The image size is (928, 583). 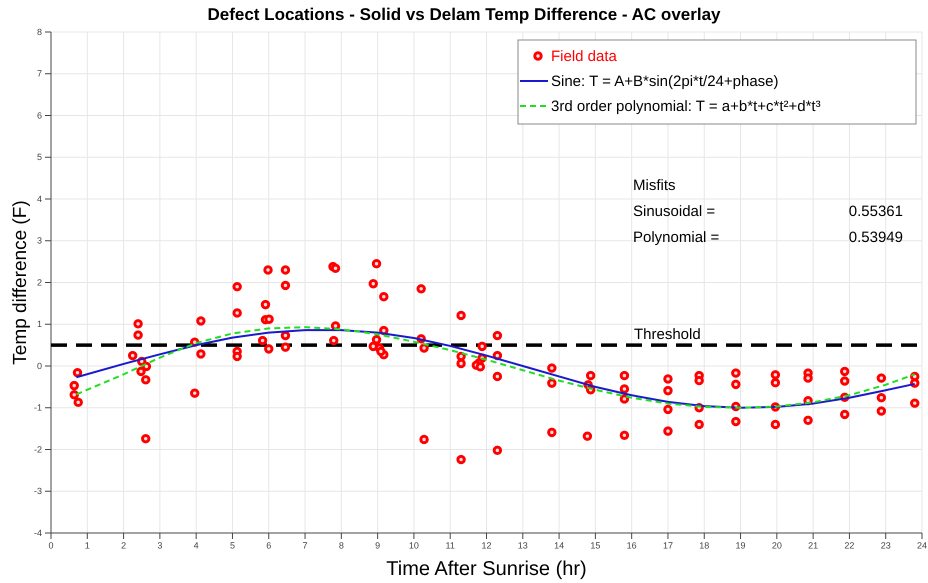 What do you see at coordinates (667, 545) in the screenshot?
I see `x-tick-label: 17` at bounding box center [667, 545].